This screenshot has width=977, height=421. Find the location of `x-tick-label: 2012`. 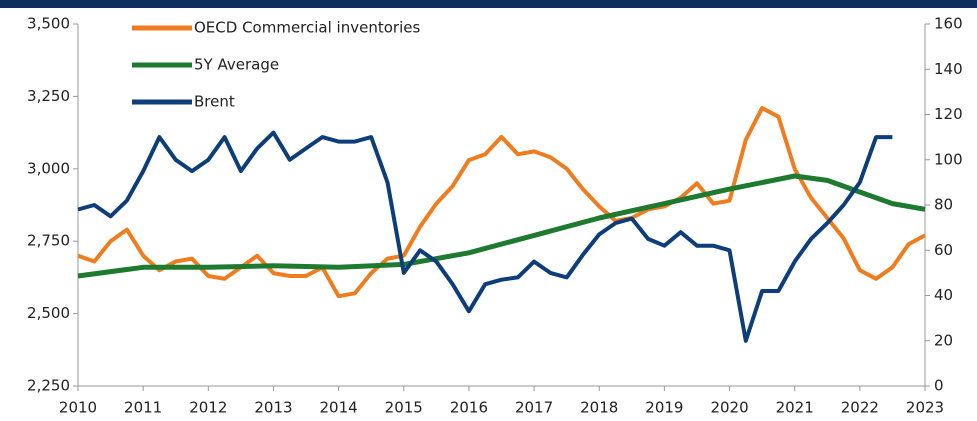

x-tick-label: 2012 is located at coordinates (208, 408).